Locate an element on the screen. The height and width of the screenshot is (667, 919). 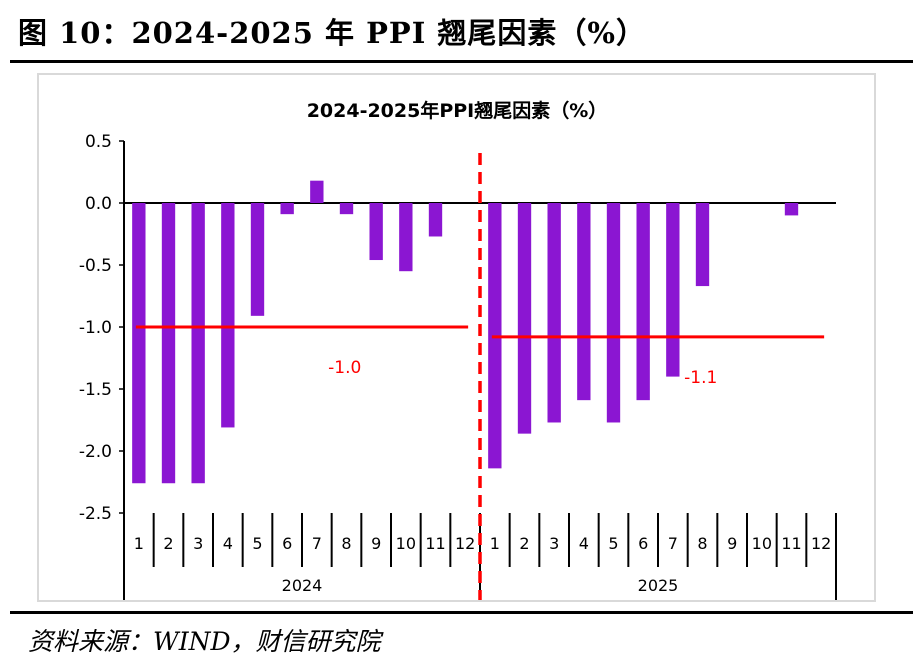
x-group-label: 2024 is located at coordinates (302, 585).